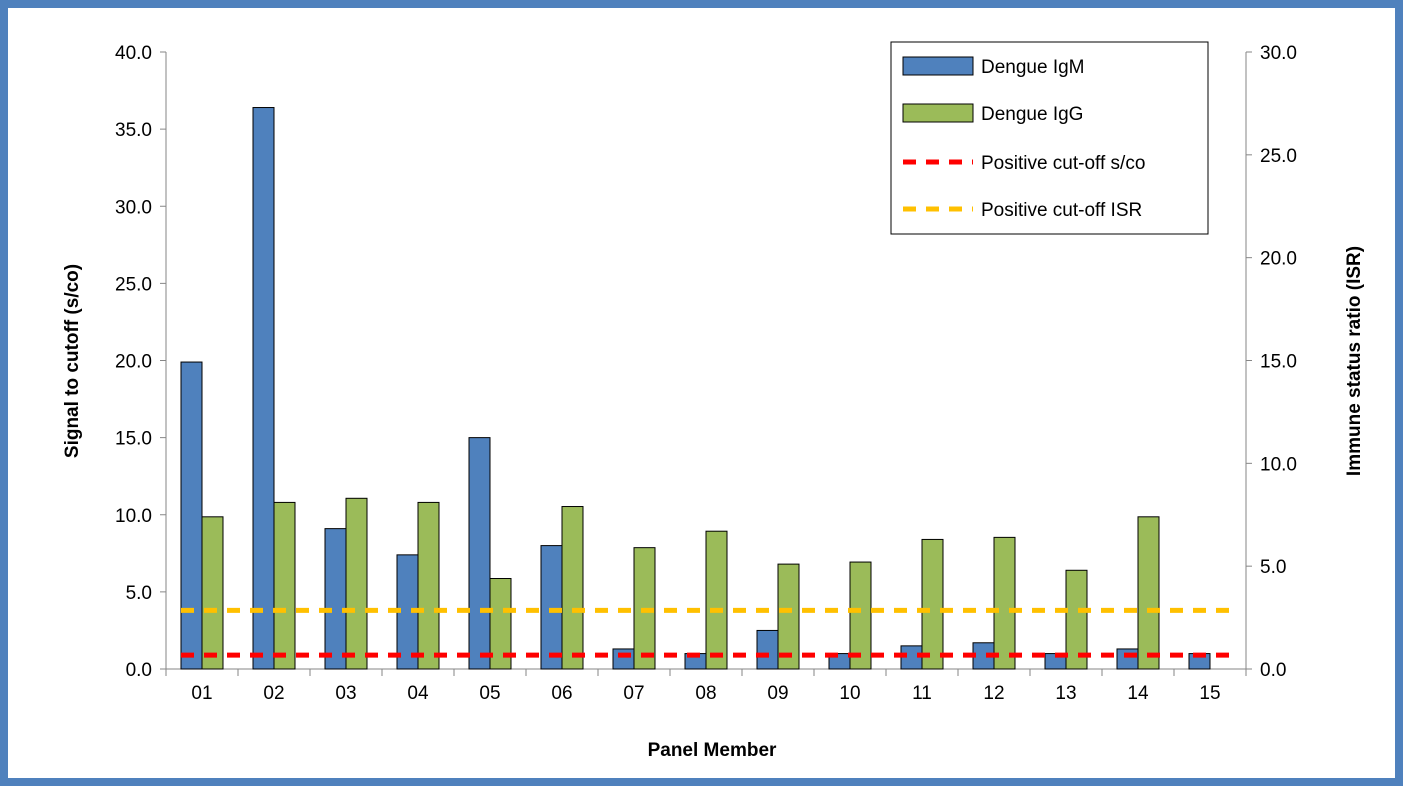  What do you see at coordinates (489, 693) in the screenshot?
I see `x-tick-label: 05` at bounding box center [489, 693].